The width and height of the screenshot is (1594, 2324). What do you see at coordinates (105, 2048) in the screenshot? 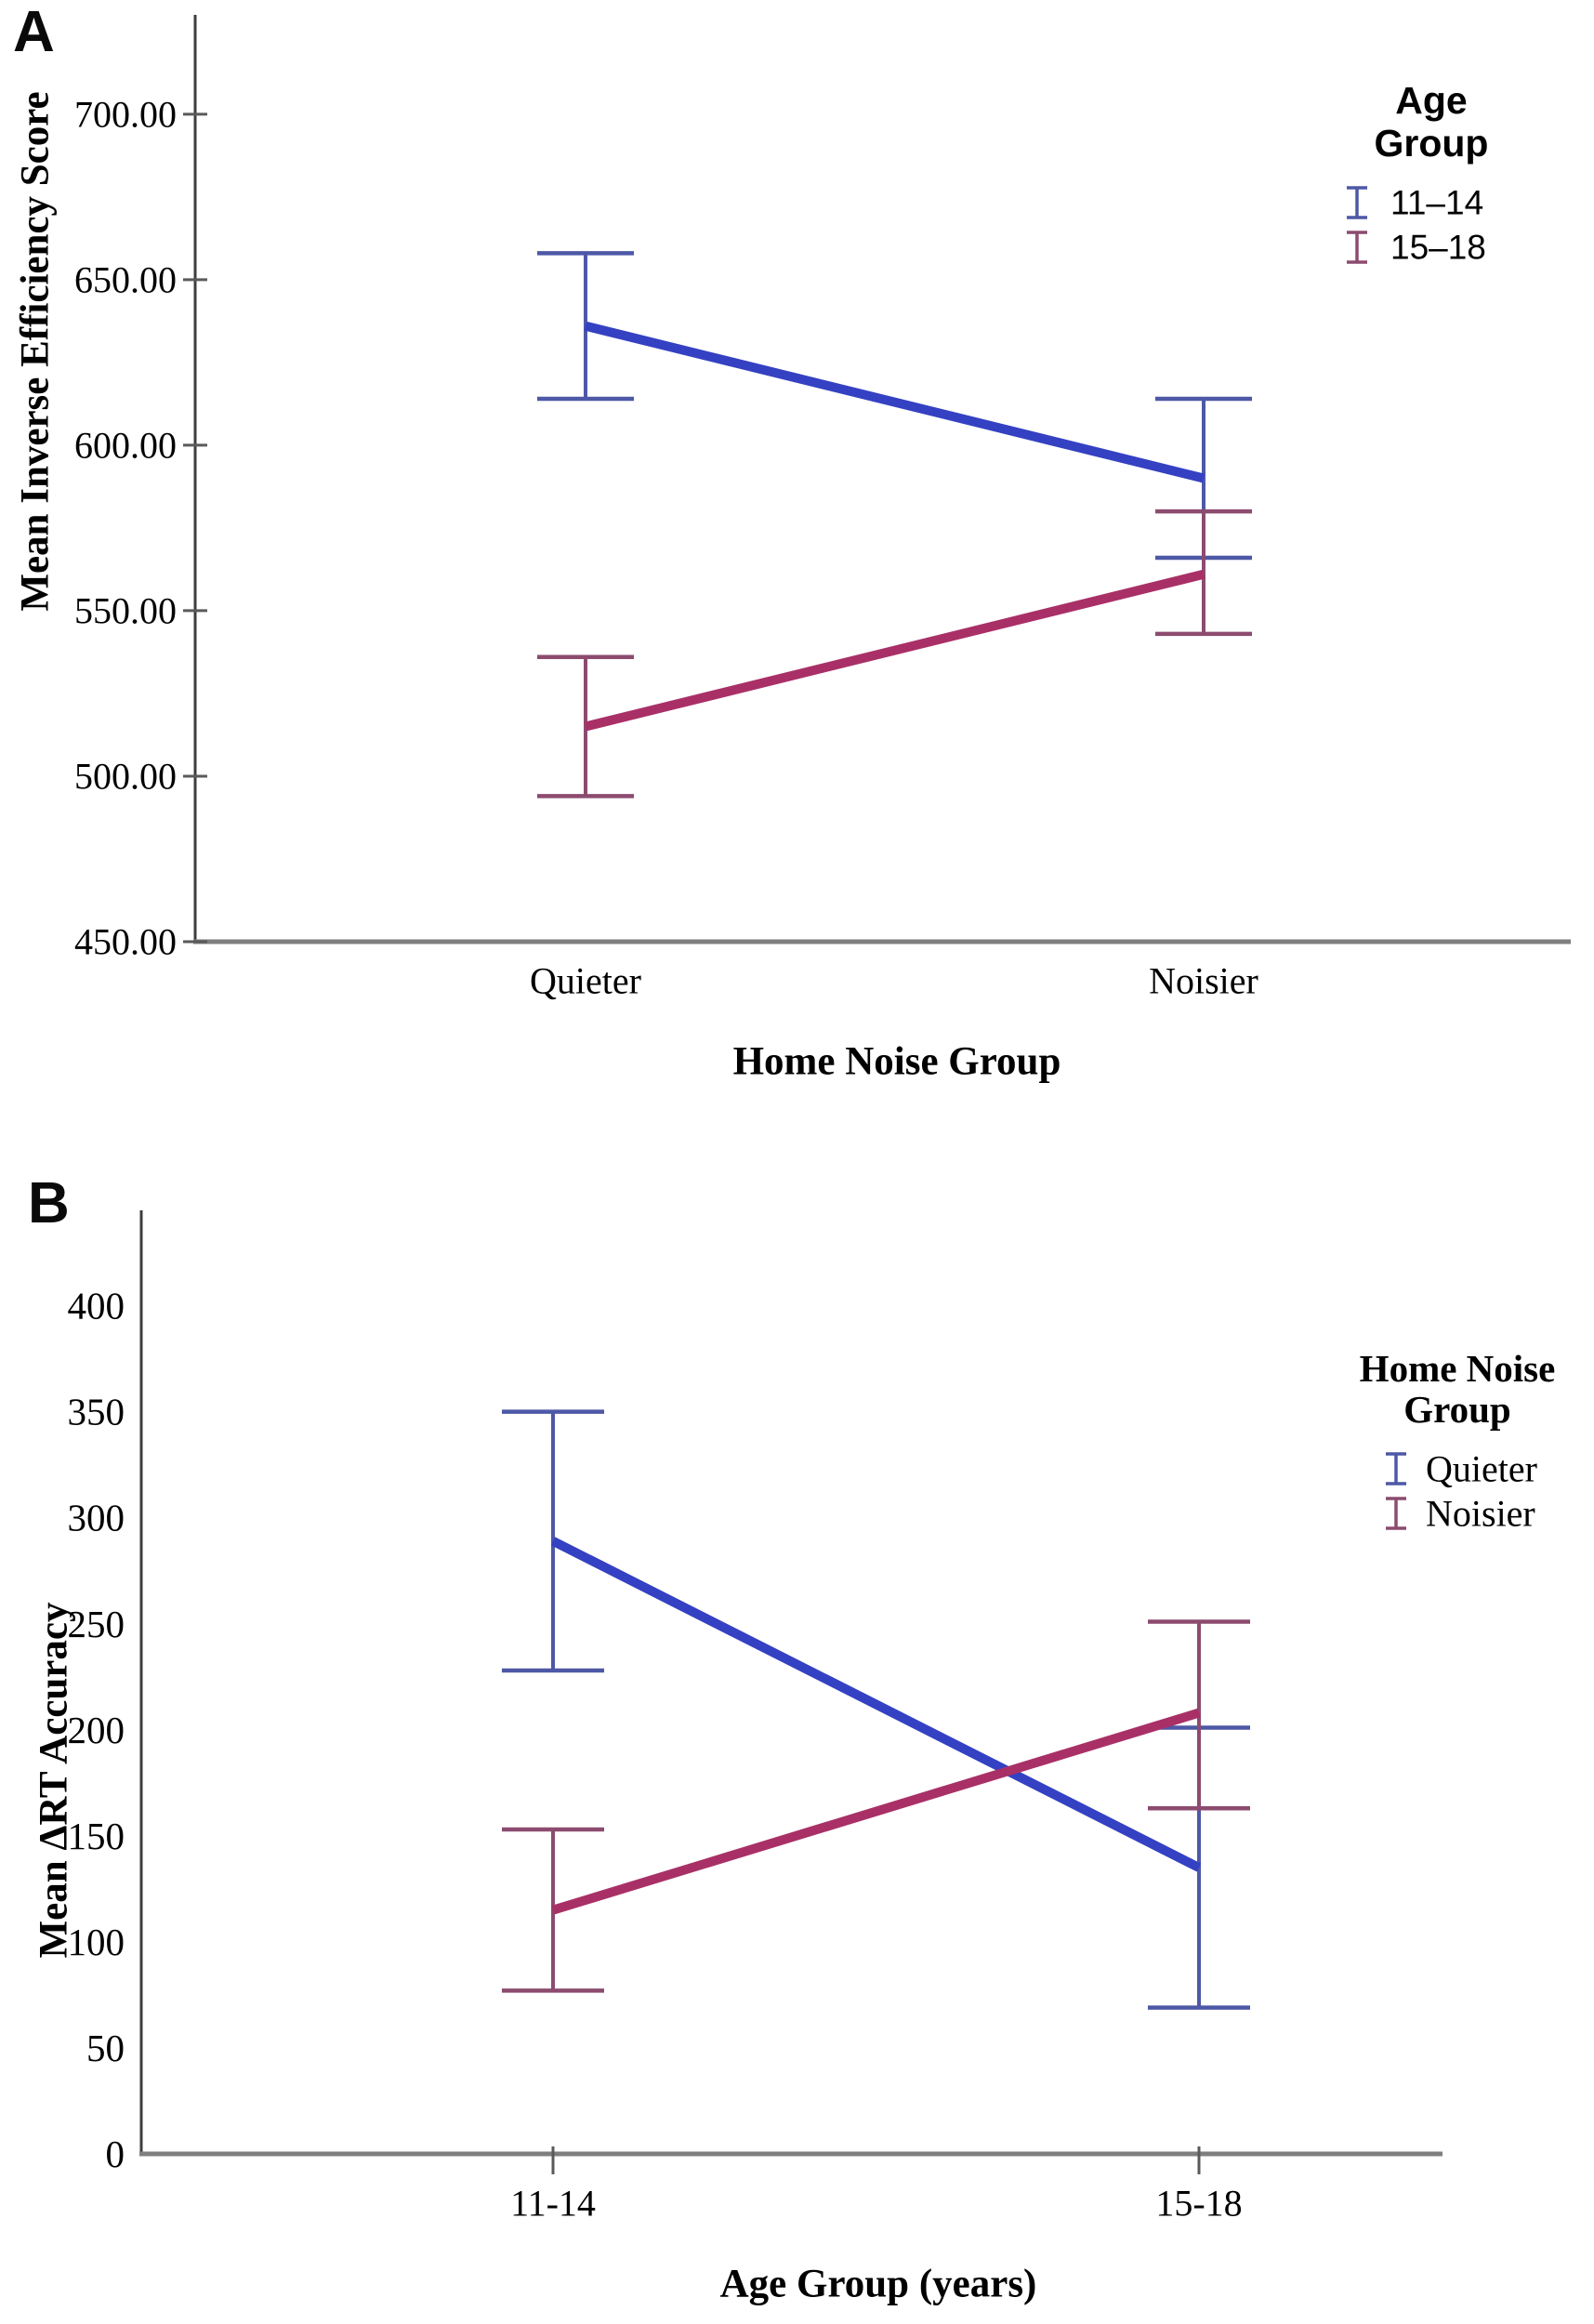
I see `y-tick-label: 50` at bounding box center [105, 2048].